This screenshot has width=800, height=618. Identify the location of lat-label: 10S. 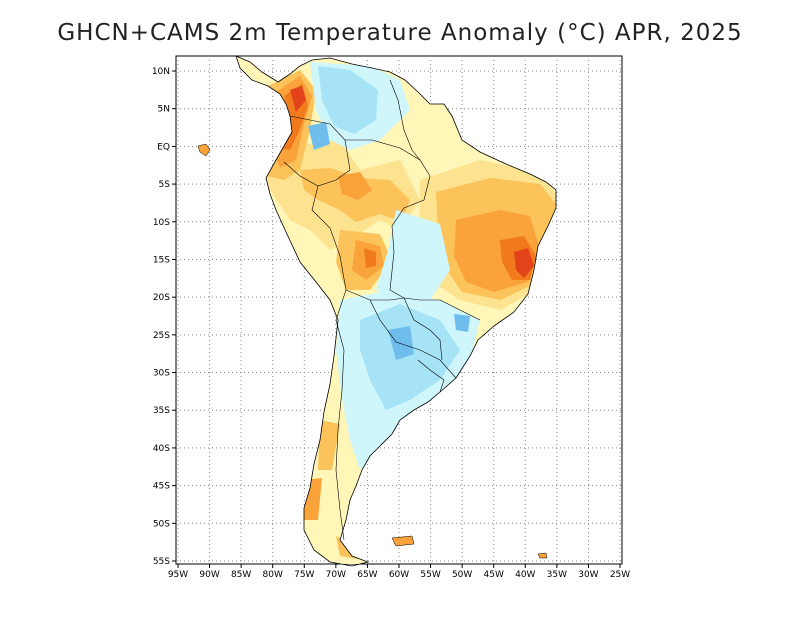
(161, 223).